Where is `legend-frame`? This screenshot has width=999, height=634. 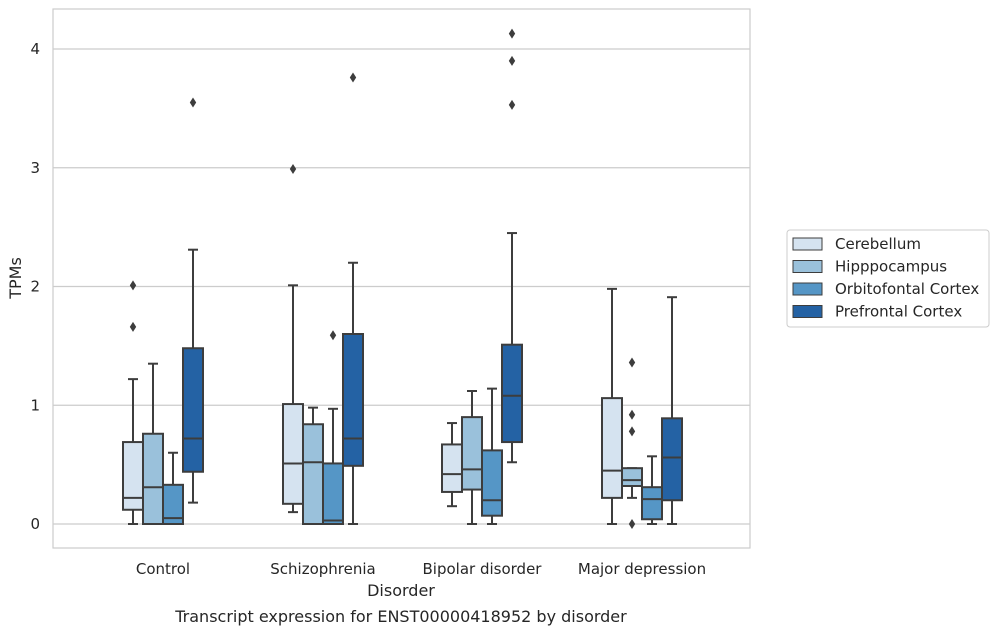 legend-frame is located at coordinates (888, 278).